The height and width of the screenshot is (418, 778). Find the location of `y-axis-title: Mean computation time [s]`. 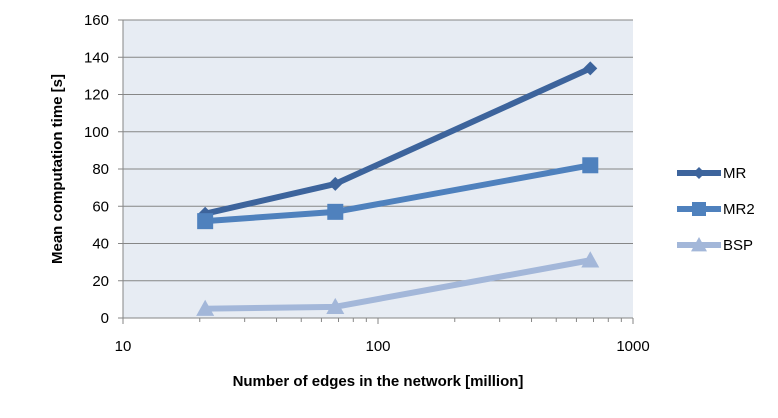

y-axis-title: Mean computation time [s] is located at coordinates (57, 169).